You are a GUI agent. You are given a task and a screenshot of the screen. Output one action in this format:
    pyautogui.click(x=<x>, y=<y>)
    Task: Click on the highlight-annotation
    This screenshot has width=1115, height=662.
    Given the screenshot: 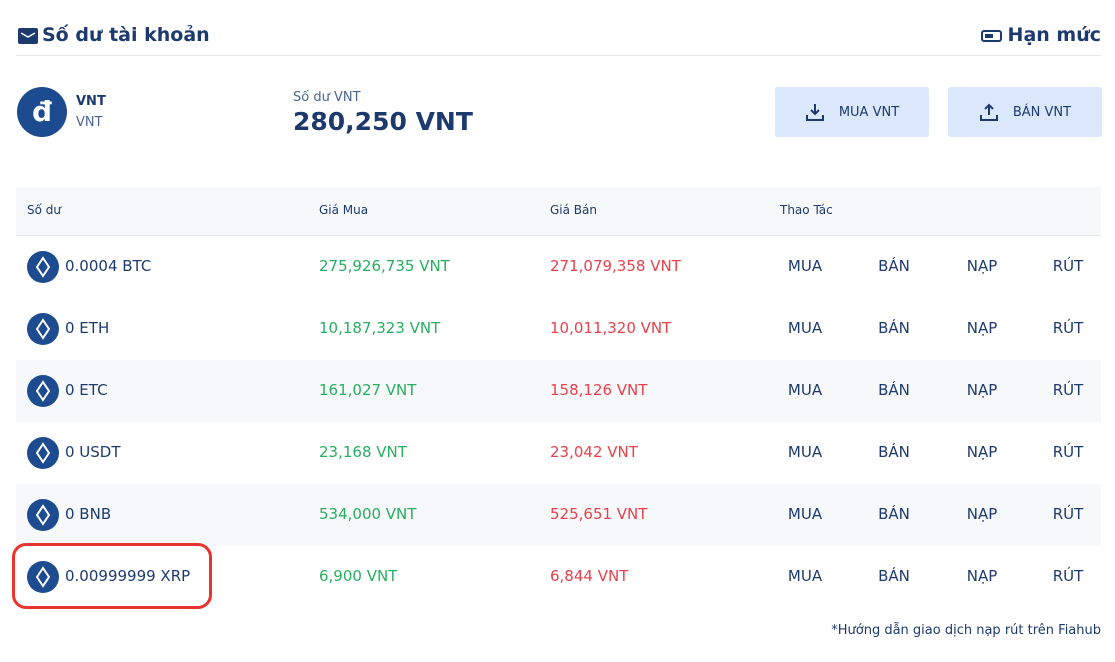 What is the action you would take?
    pyautogui.click(x=112, y=576)
    